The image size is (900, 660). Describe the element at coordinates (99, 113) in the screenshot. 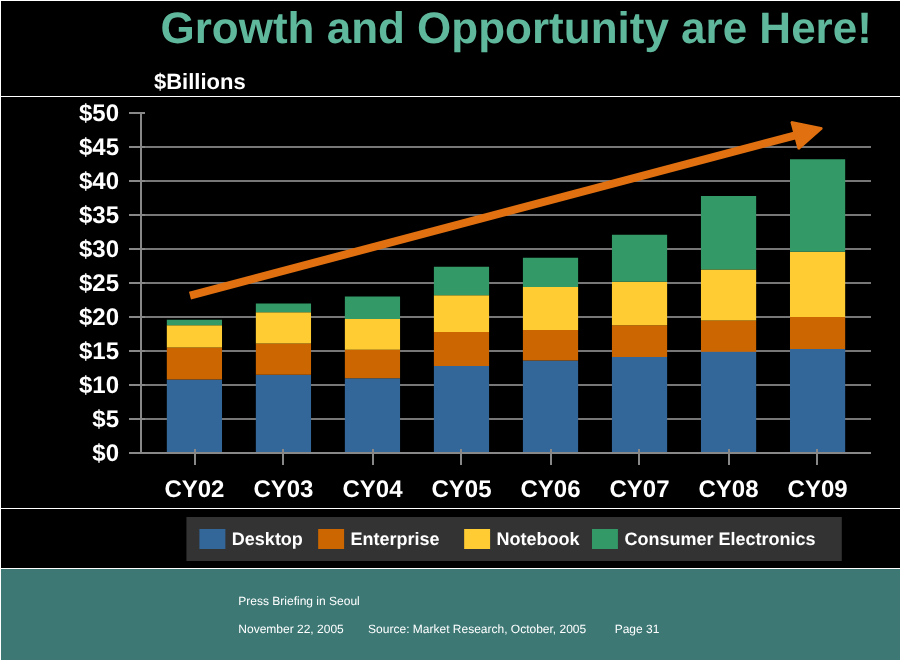

I see `y-tick-label: $50` at that location.